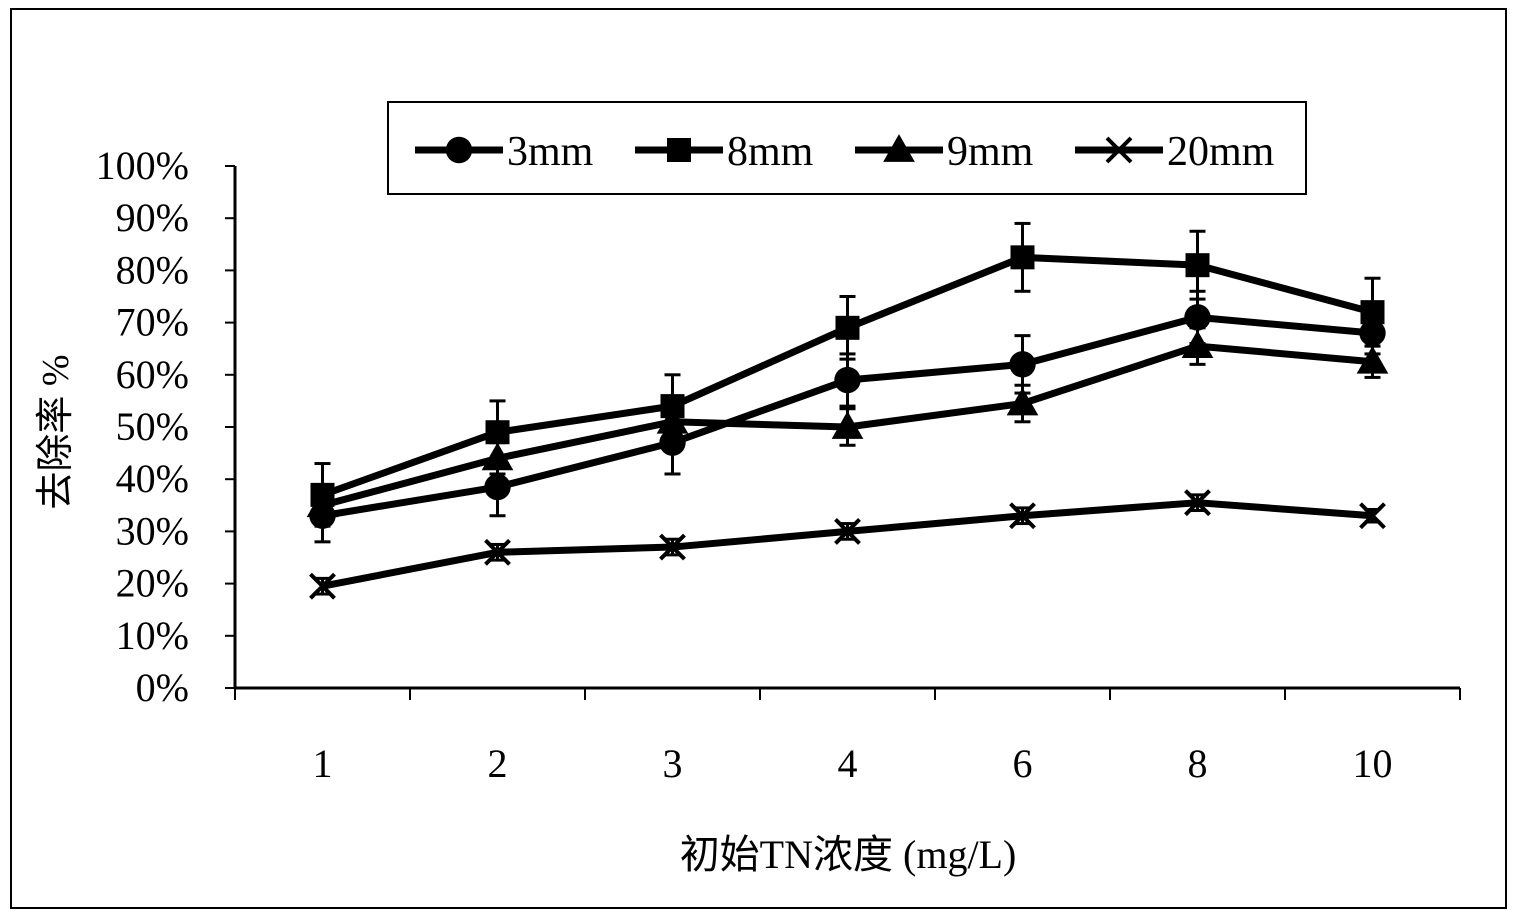  I want to click on x-tick-label: 2, so click(498, 763).